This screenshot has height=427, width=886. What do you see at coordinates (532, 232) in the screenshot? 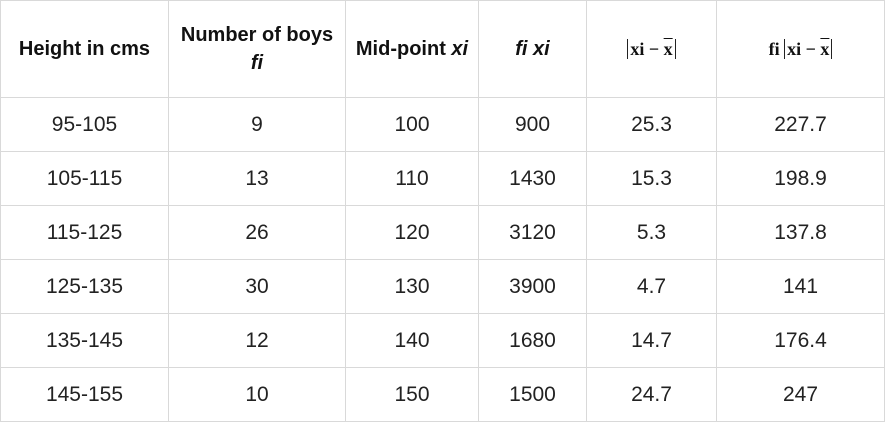
I see `cell-fx: 3120` at bounding box center [532, 232].